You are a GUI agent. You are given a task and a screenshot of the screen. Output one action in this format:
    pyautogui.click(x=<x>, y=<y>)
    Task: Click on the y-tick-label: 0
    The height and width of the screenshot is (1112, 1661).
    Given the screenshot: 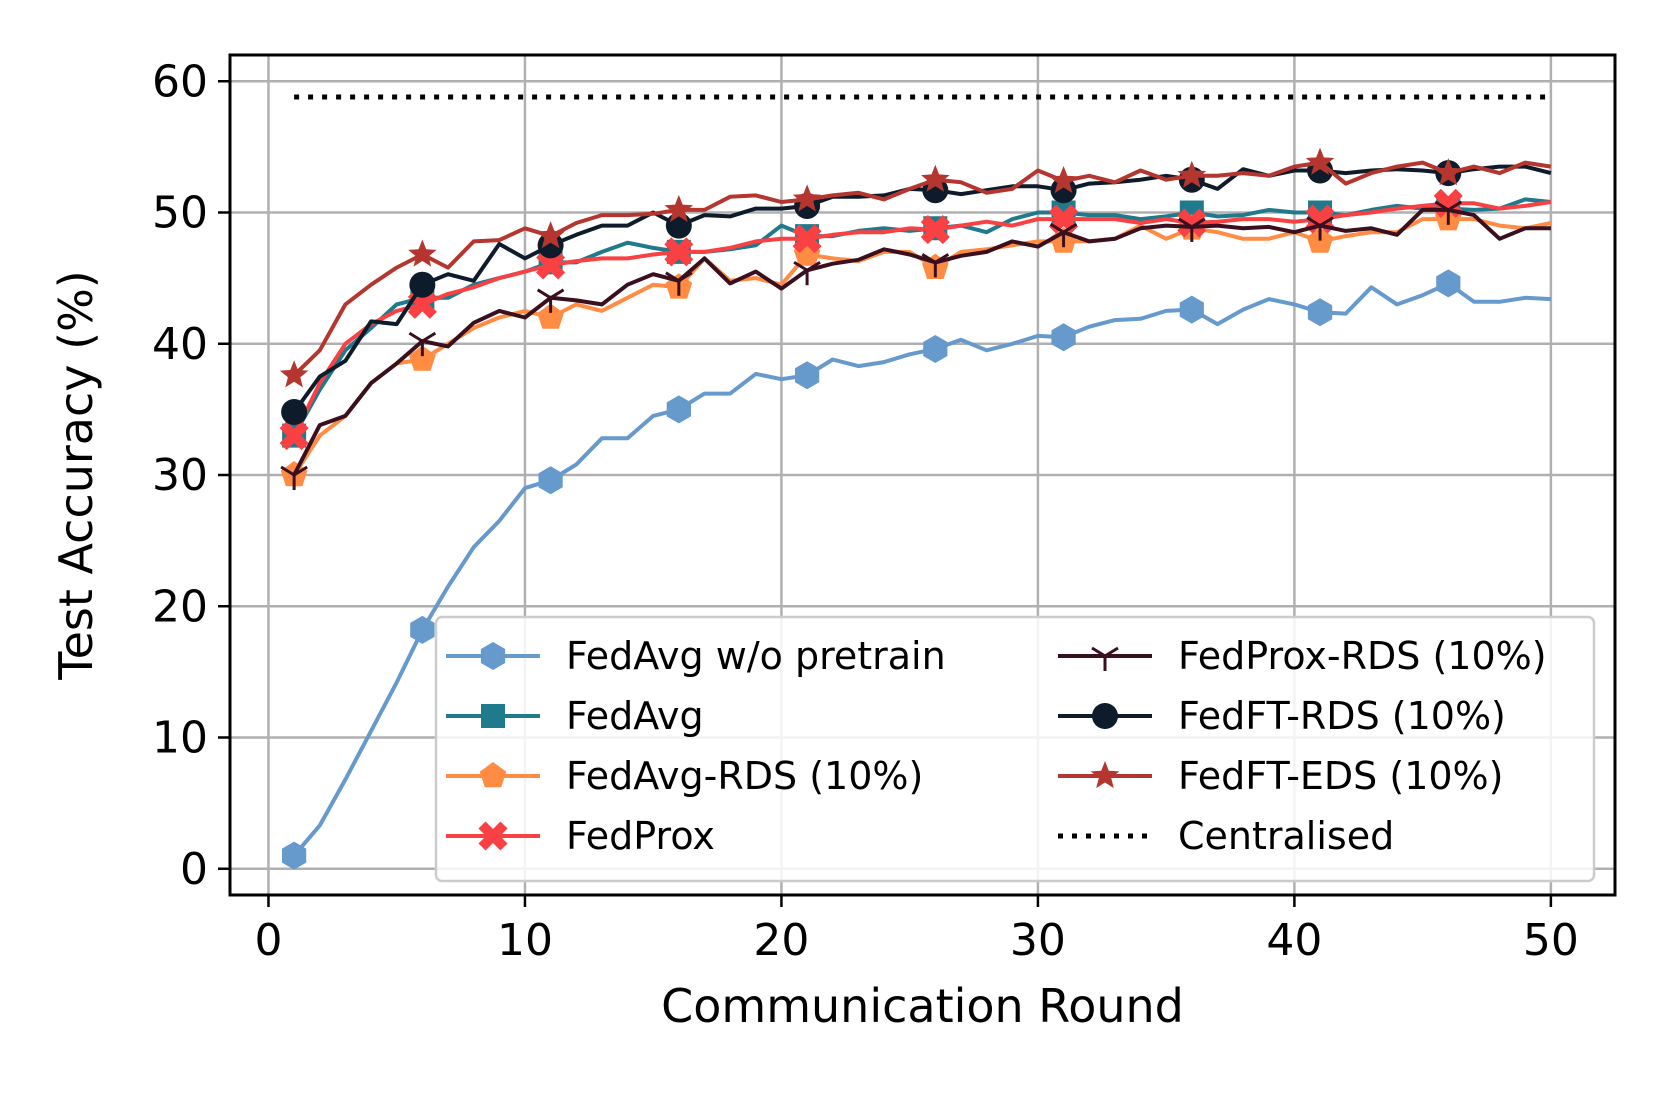 What is the action you would take?
    pyautogui.click(x=194, y=869)
    